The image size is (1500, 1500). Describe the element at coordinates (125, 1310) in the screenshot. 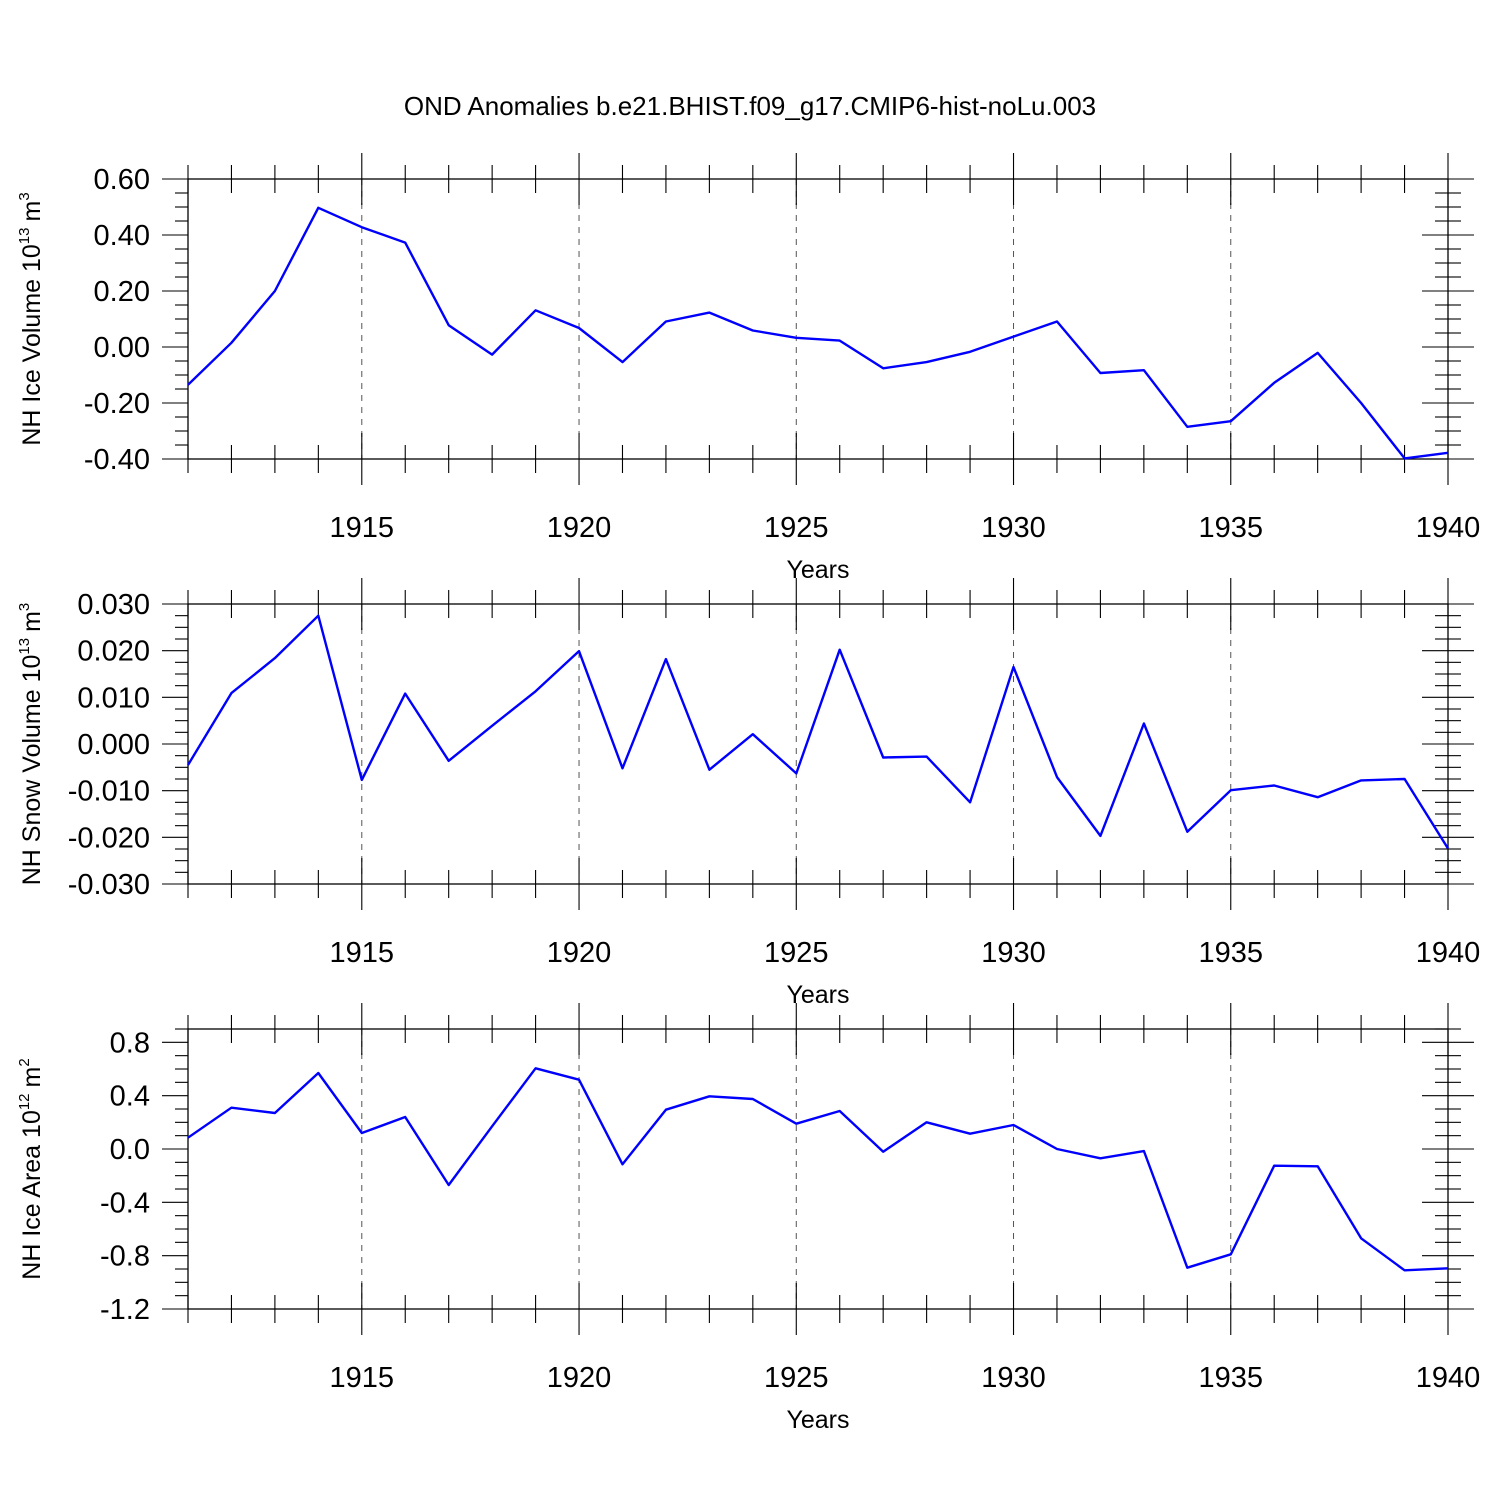

I see `y-tick-label: -1.2` at that location.